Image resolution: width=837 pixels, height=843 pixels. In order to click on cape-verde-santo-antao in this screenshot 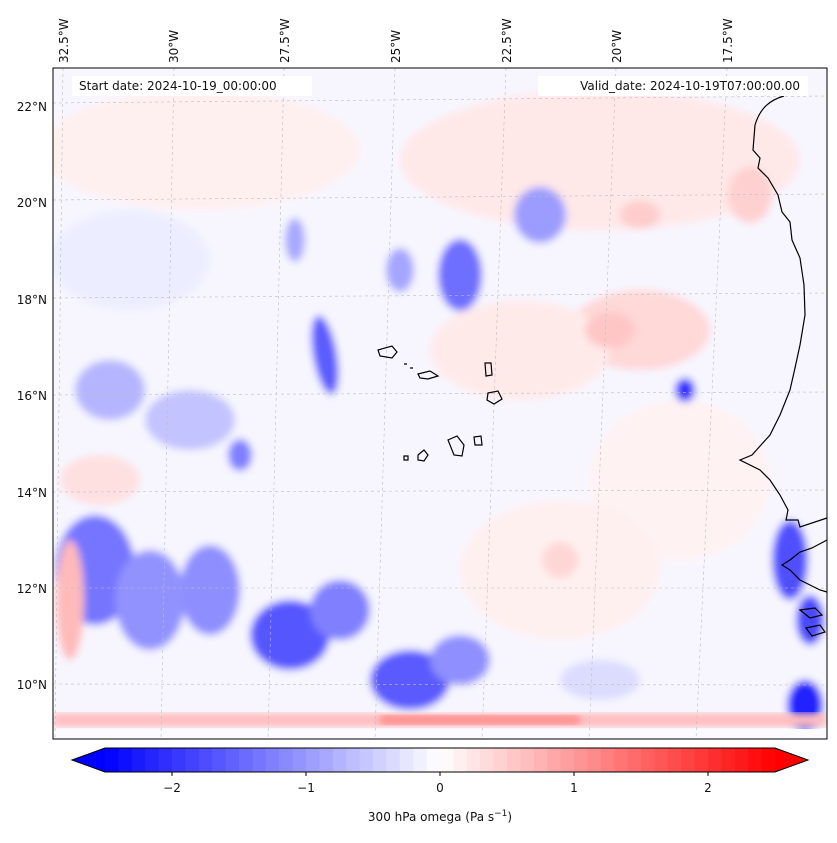, I will do `click(387, 352)`.